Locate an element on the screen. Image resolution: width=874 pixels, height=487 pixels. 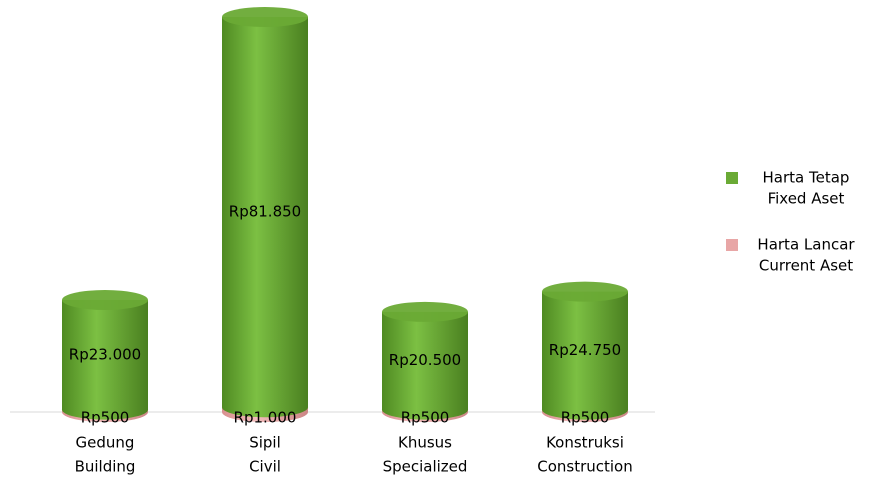
data-label: Rp24.750 is located at coordinates (585, 350).